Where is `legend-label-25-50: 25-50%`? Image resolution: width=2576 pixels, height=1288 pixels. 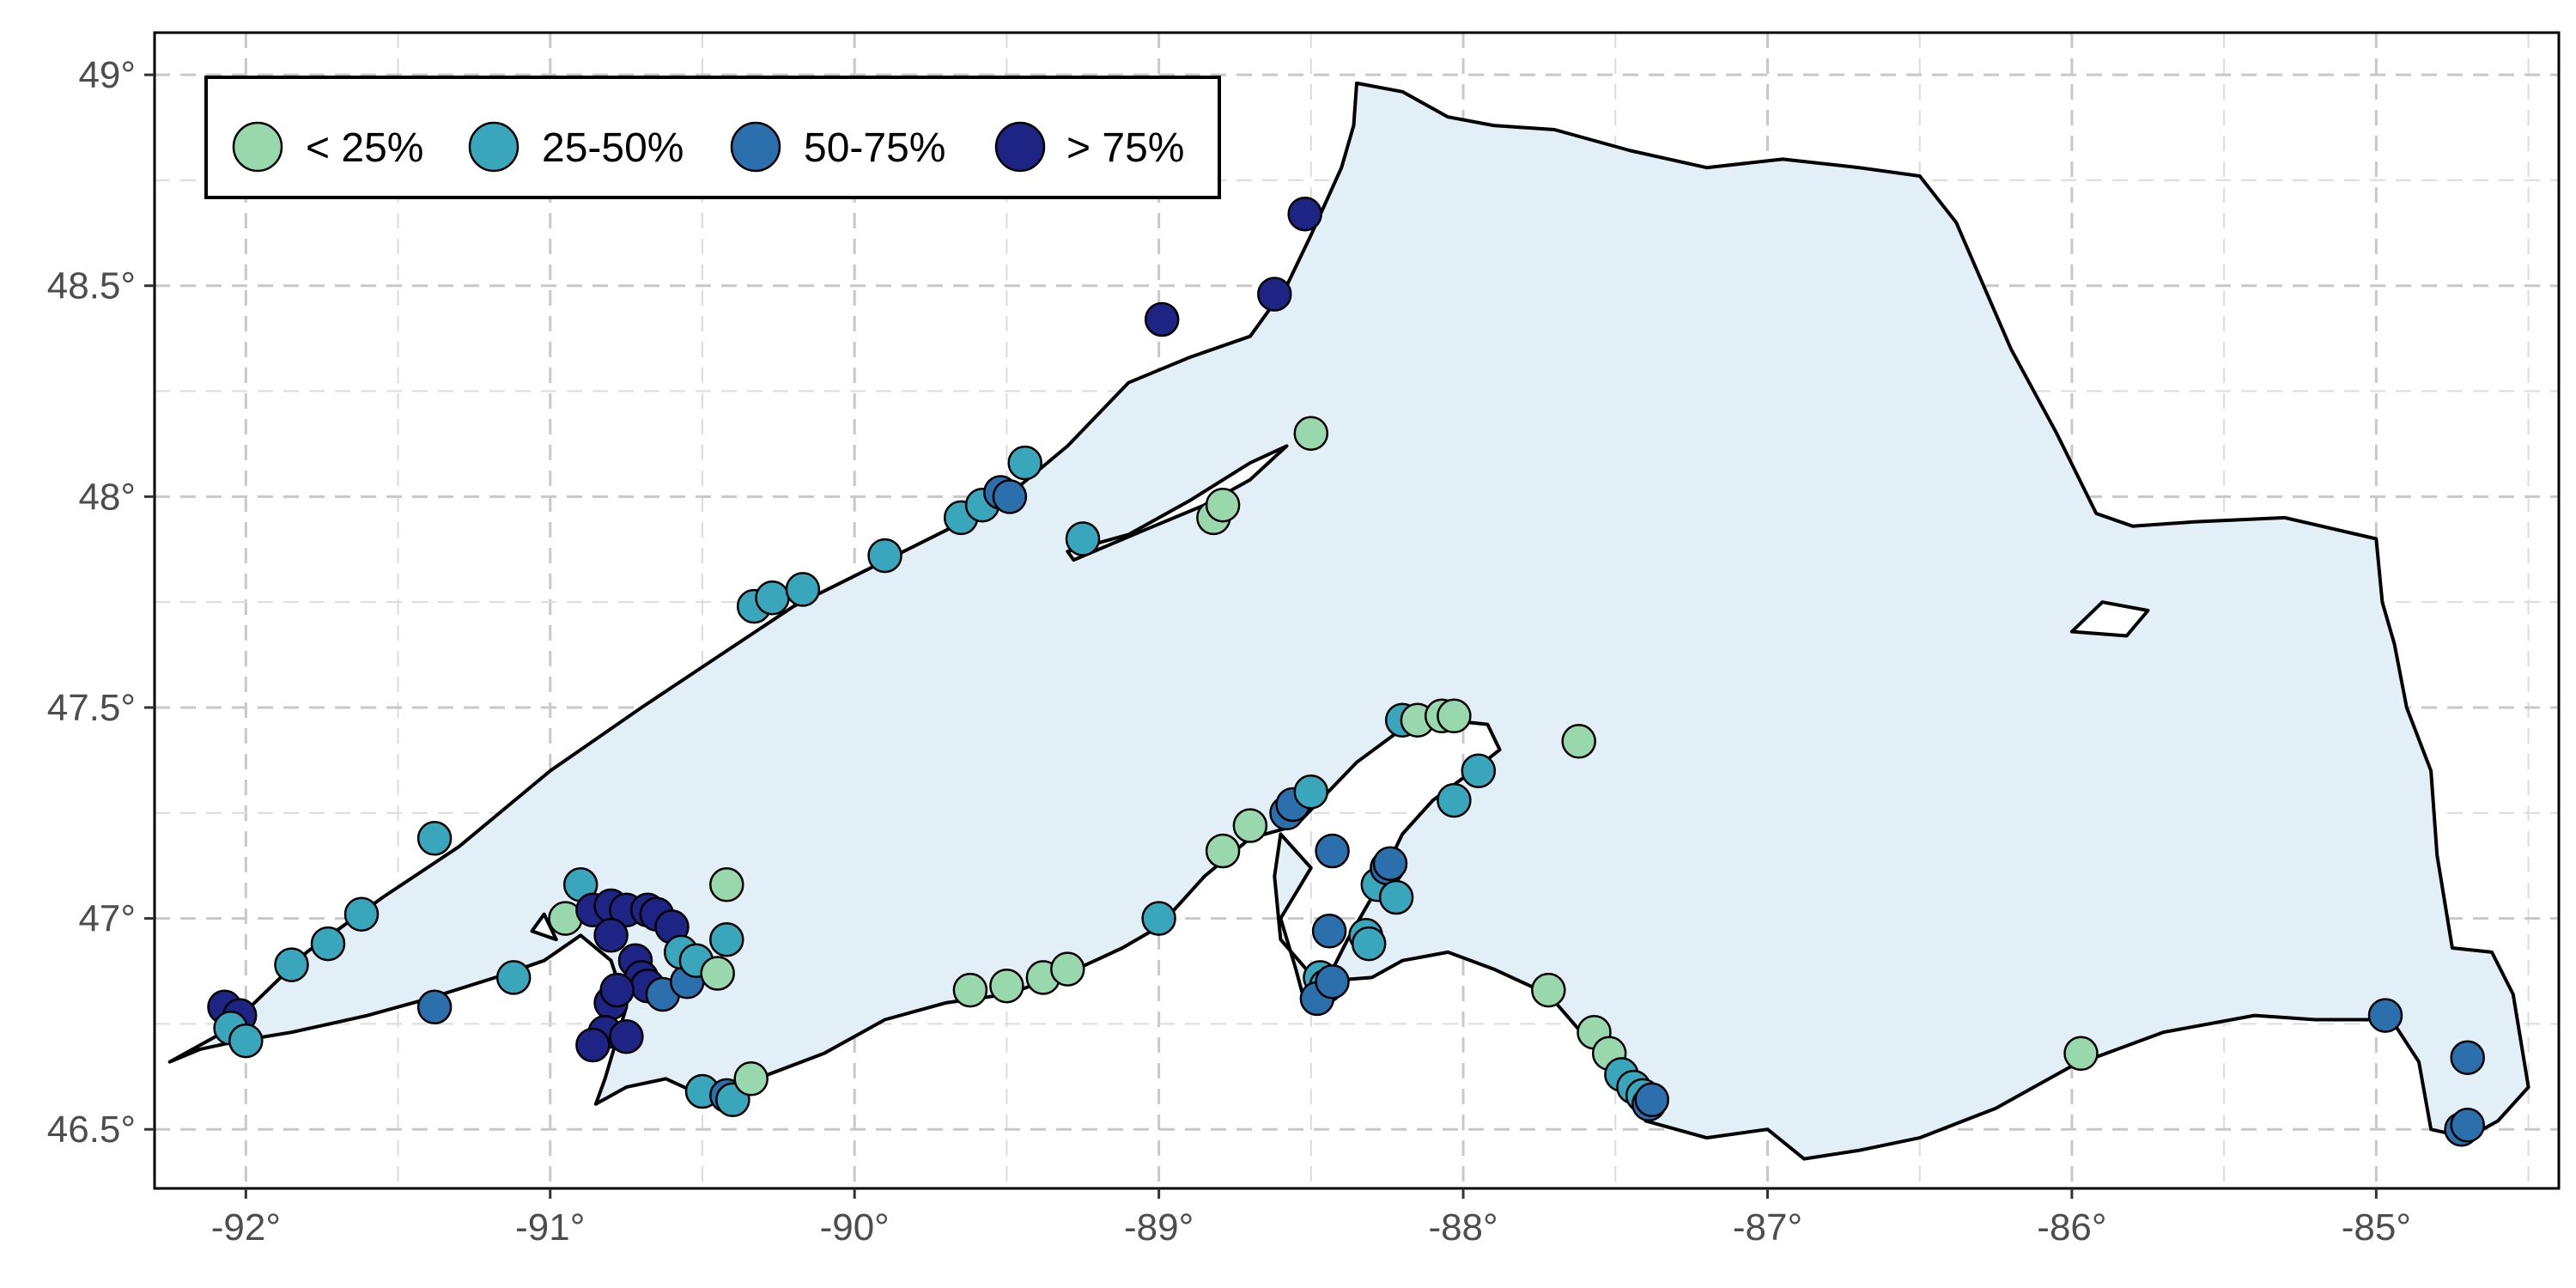 legend-label-25-50: 25-50% is located at coordinates (612, 148).